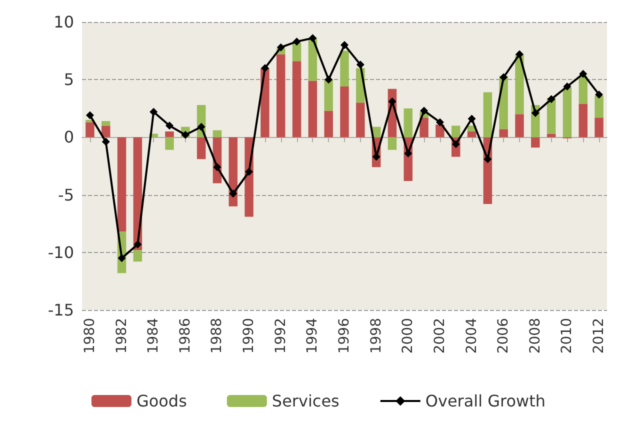  Describe the element at coordinates (599, 336) in the screenshot. I see `x-tick-label: 2012` at that location.